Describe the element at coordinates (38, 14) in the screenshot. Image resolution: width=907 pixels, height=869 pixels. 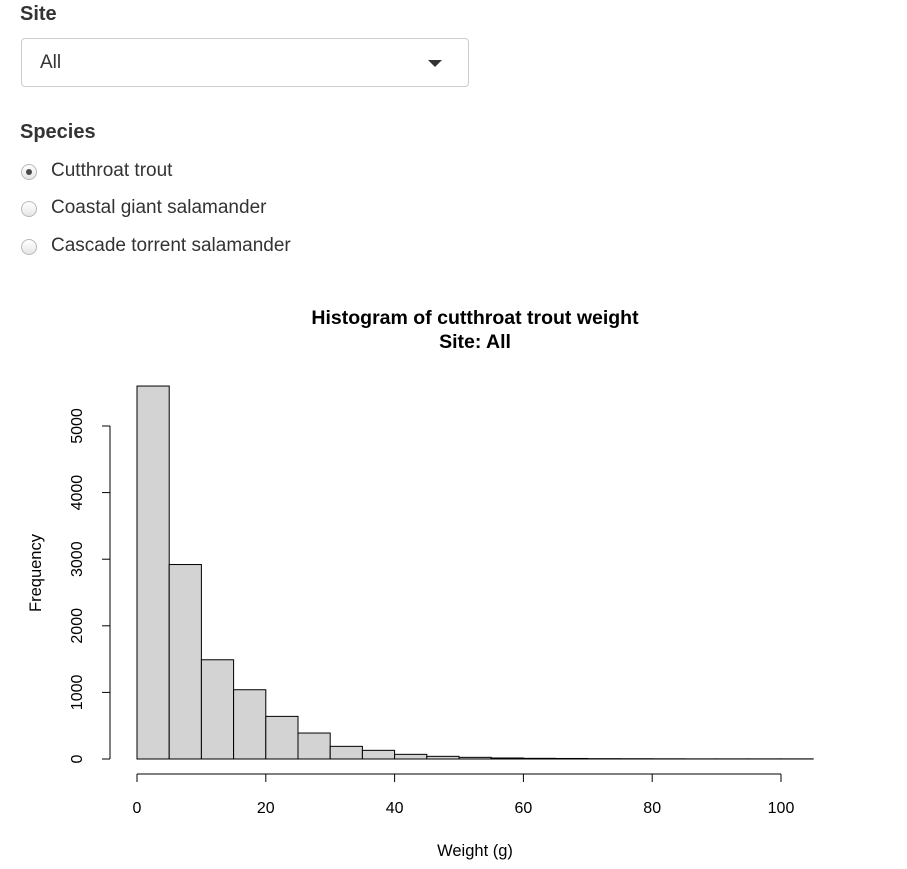
I see `site-label: Site` at that location.